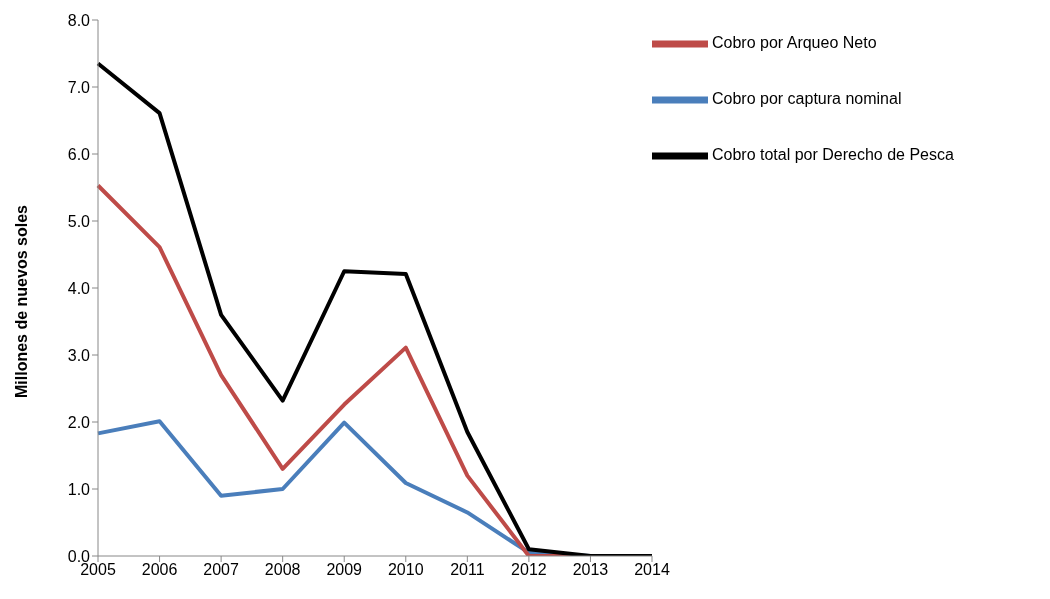 This screenshot has height=599, width=1050. I want to click on x-tick-label: 2013, so click(590, 570).